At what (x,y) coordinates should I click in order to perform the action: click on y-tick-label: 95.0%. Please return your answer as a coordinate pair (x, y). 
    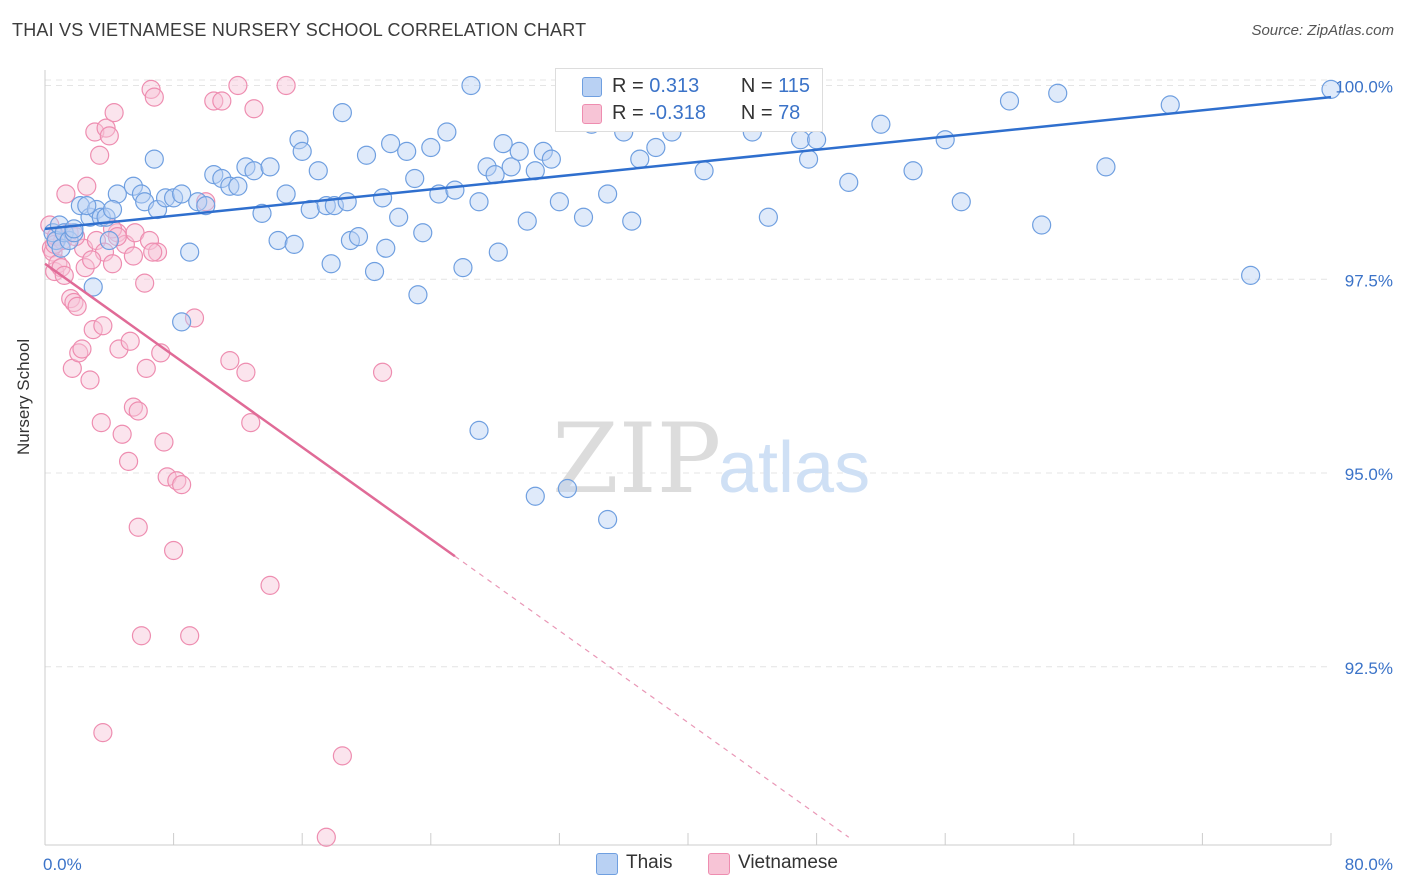
    Looking at the image, I should click on (1369, 474).